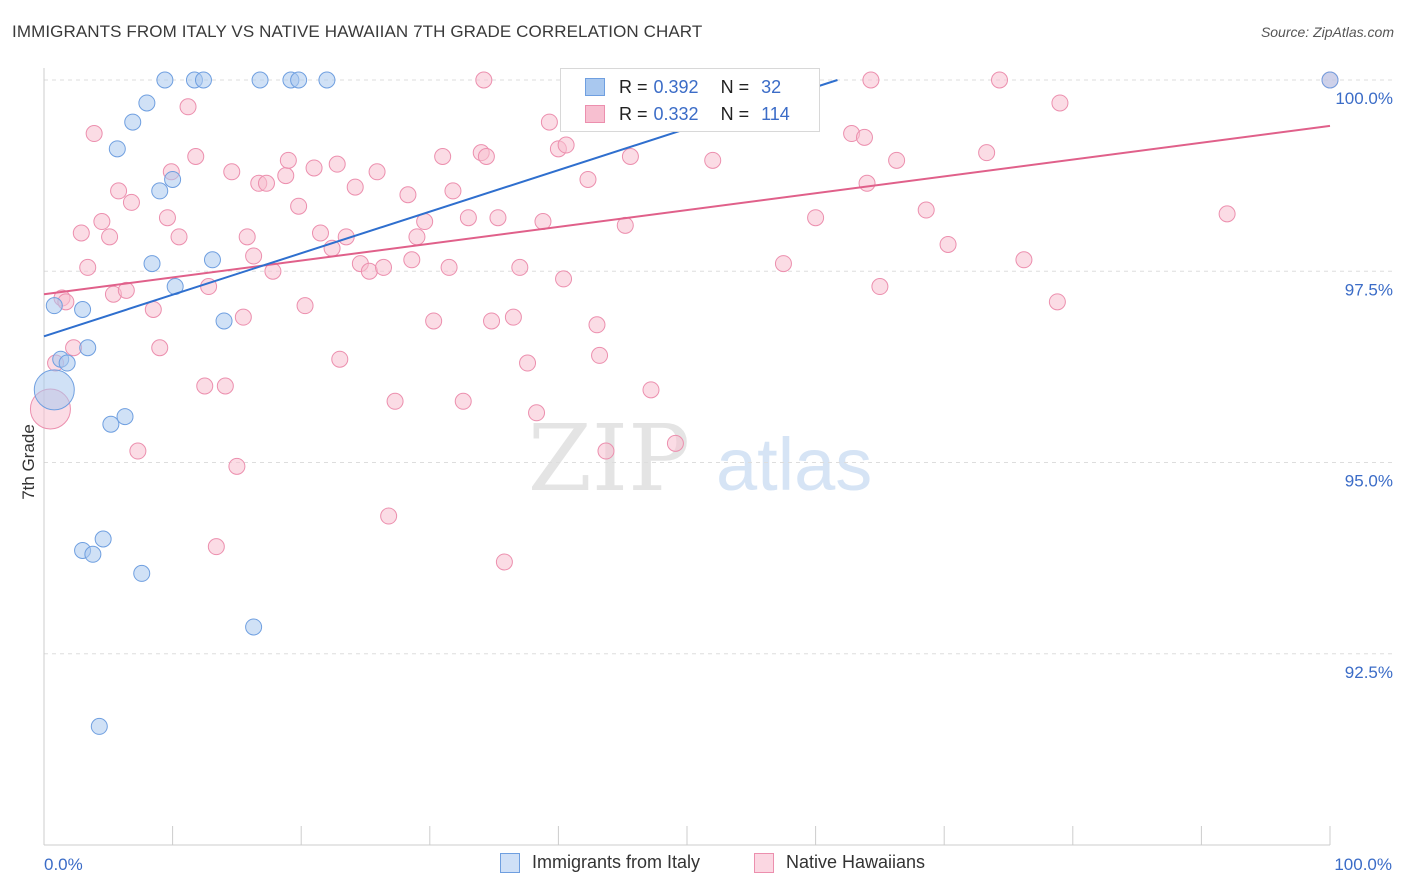 This screenshot has width=1406, height=892. I want to click on legend-label-italy: Immigrants from Italy, so click(616, 862).